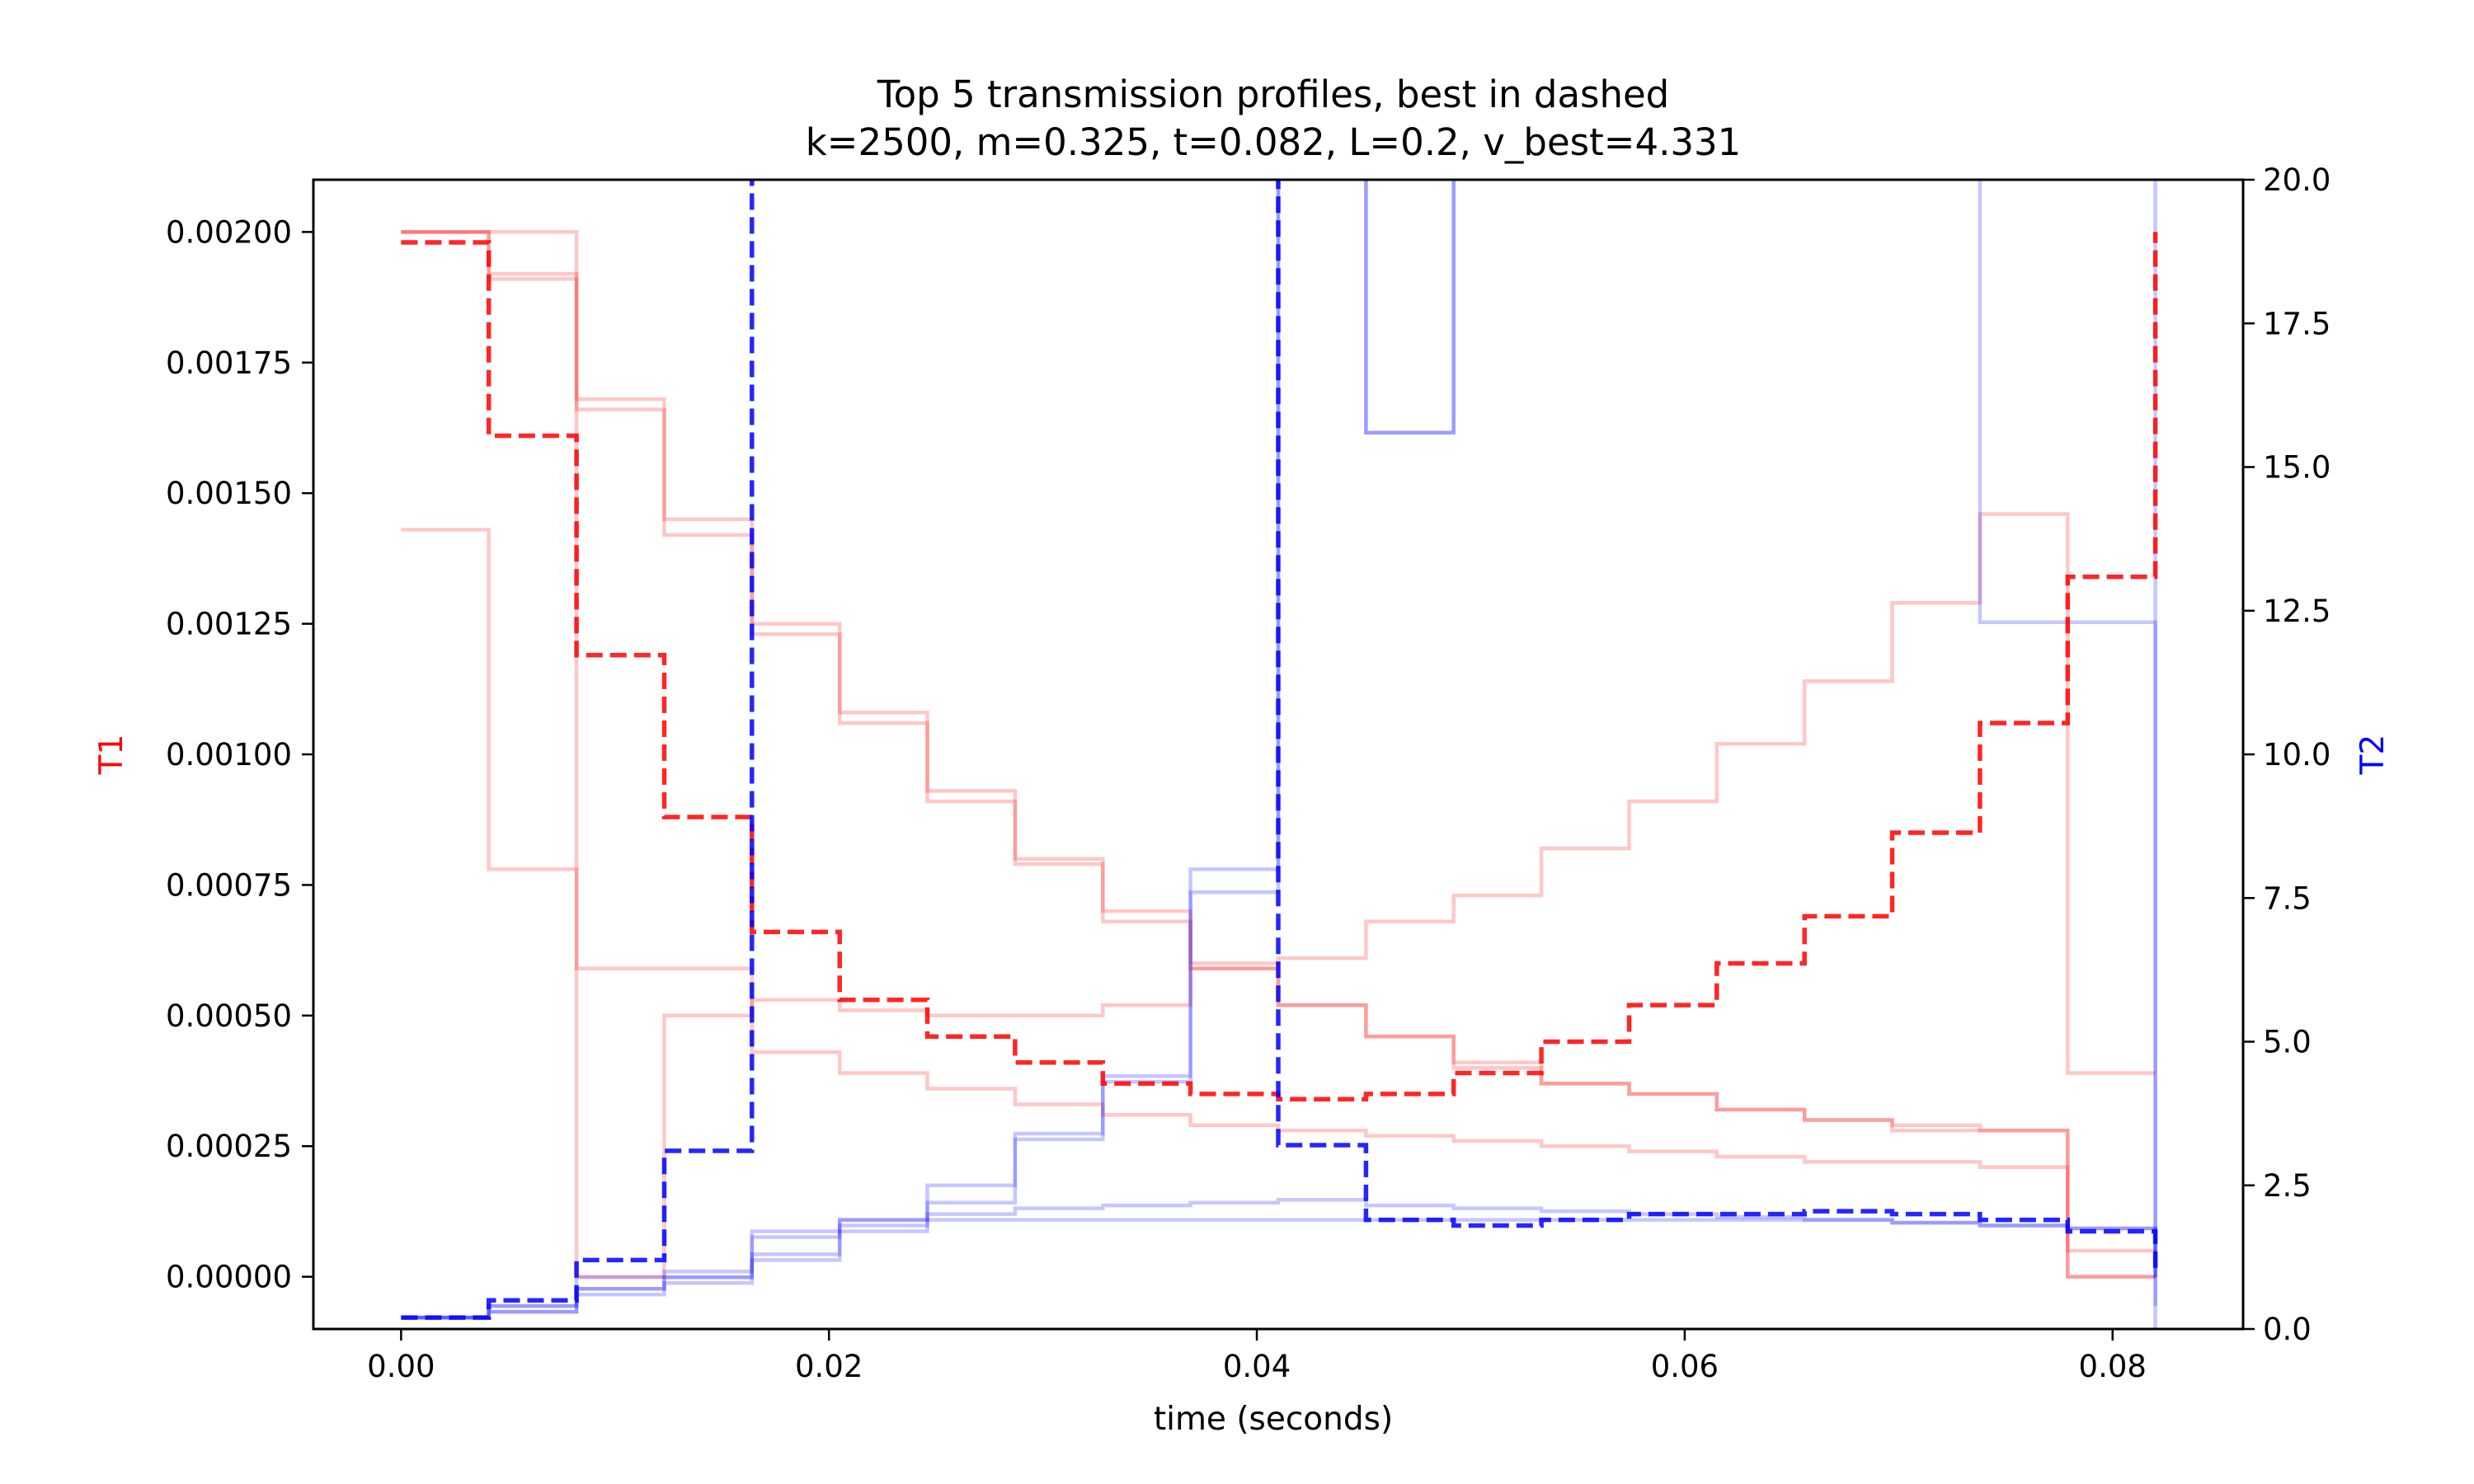 This screenshot has height=1484, width=2474. What do you see at coordinates (2373, 755) in the screenshot?
I see `y-right-axis-label: T2` at bounding box center [2373, 755].